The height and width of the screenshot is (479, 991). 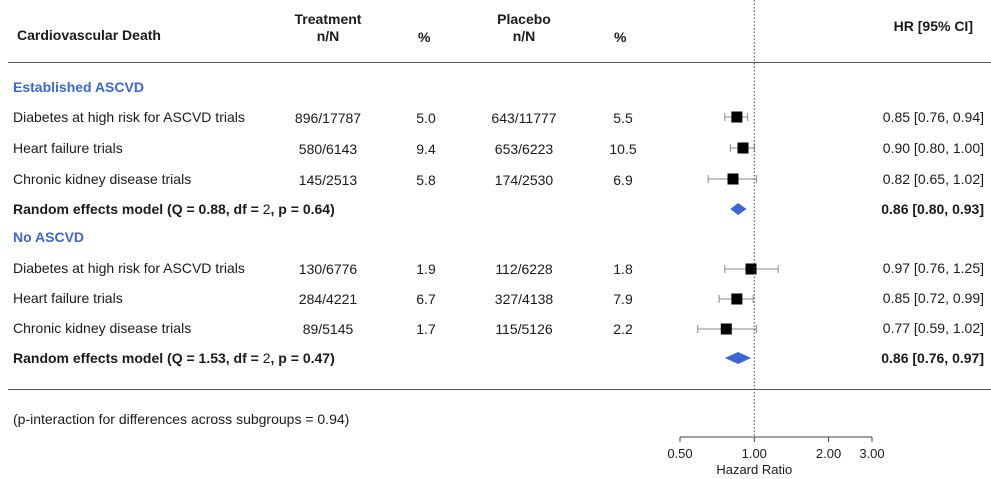 What do you see at coordinates (138, 209) in the screenshot?
I see `summary-label-a: Random effects model (Q = 0.88, df =` at bounding box center [138, 209].